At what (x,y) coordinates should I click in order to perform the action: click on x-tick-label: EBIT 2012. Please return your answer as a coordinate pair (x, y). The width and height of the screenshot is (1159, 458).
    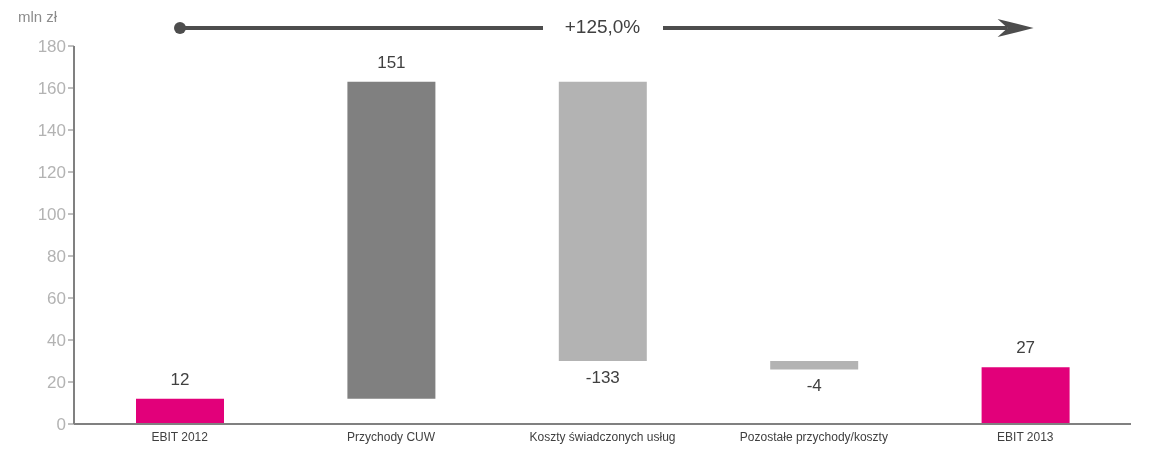
    Looking at the image, I should click on (180, 436).